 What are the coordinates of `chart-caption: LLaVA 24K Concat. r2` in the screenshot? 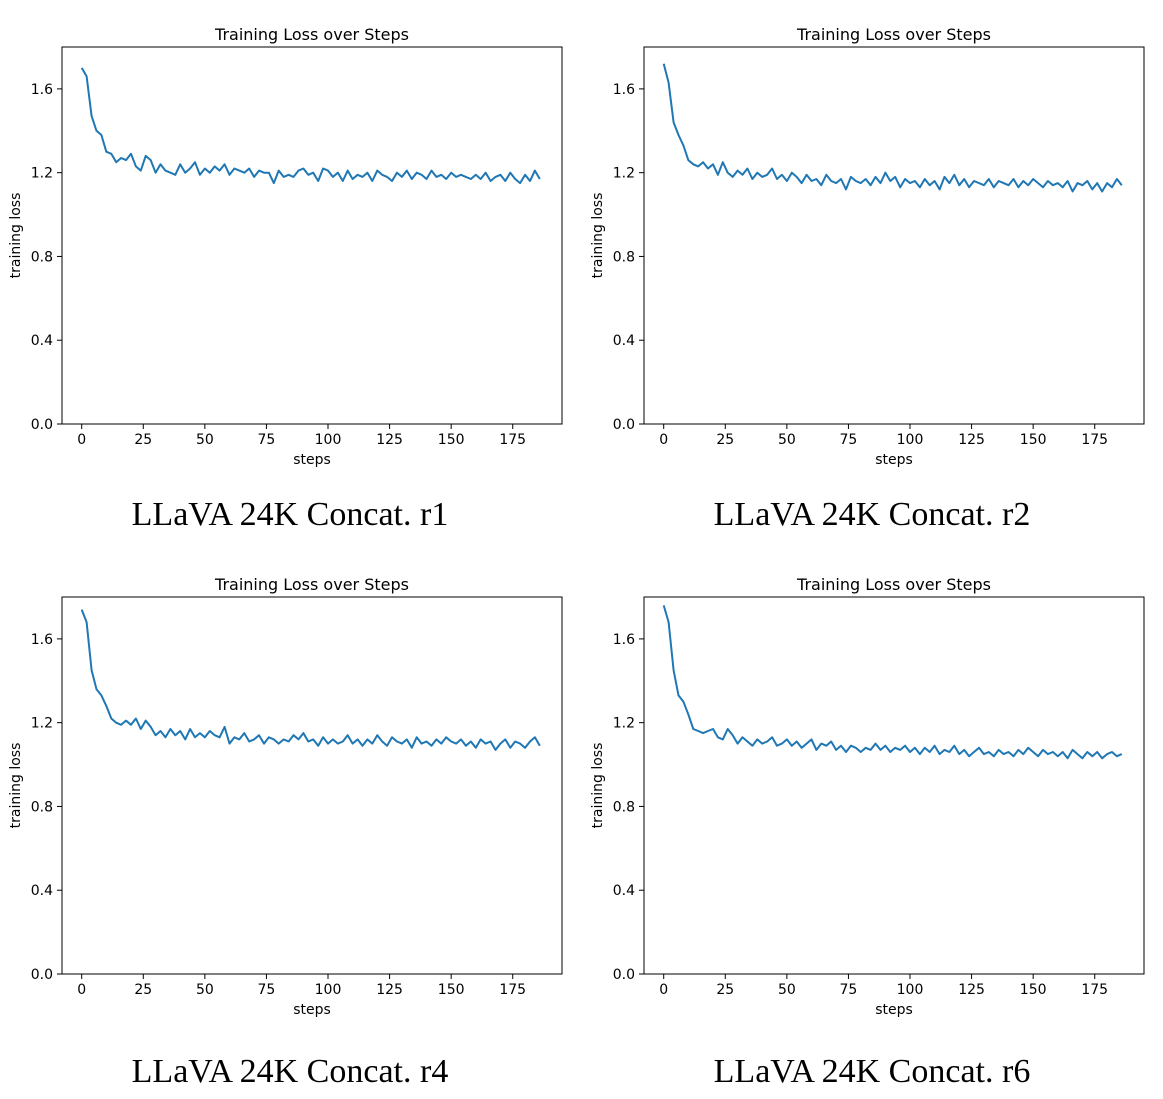 It's located at (872, 514).